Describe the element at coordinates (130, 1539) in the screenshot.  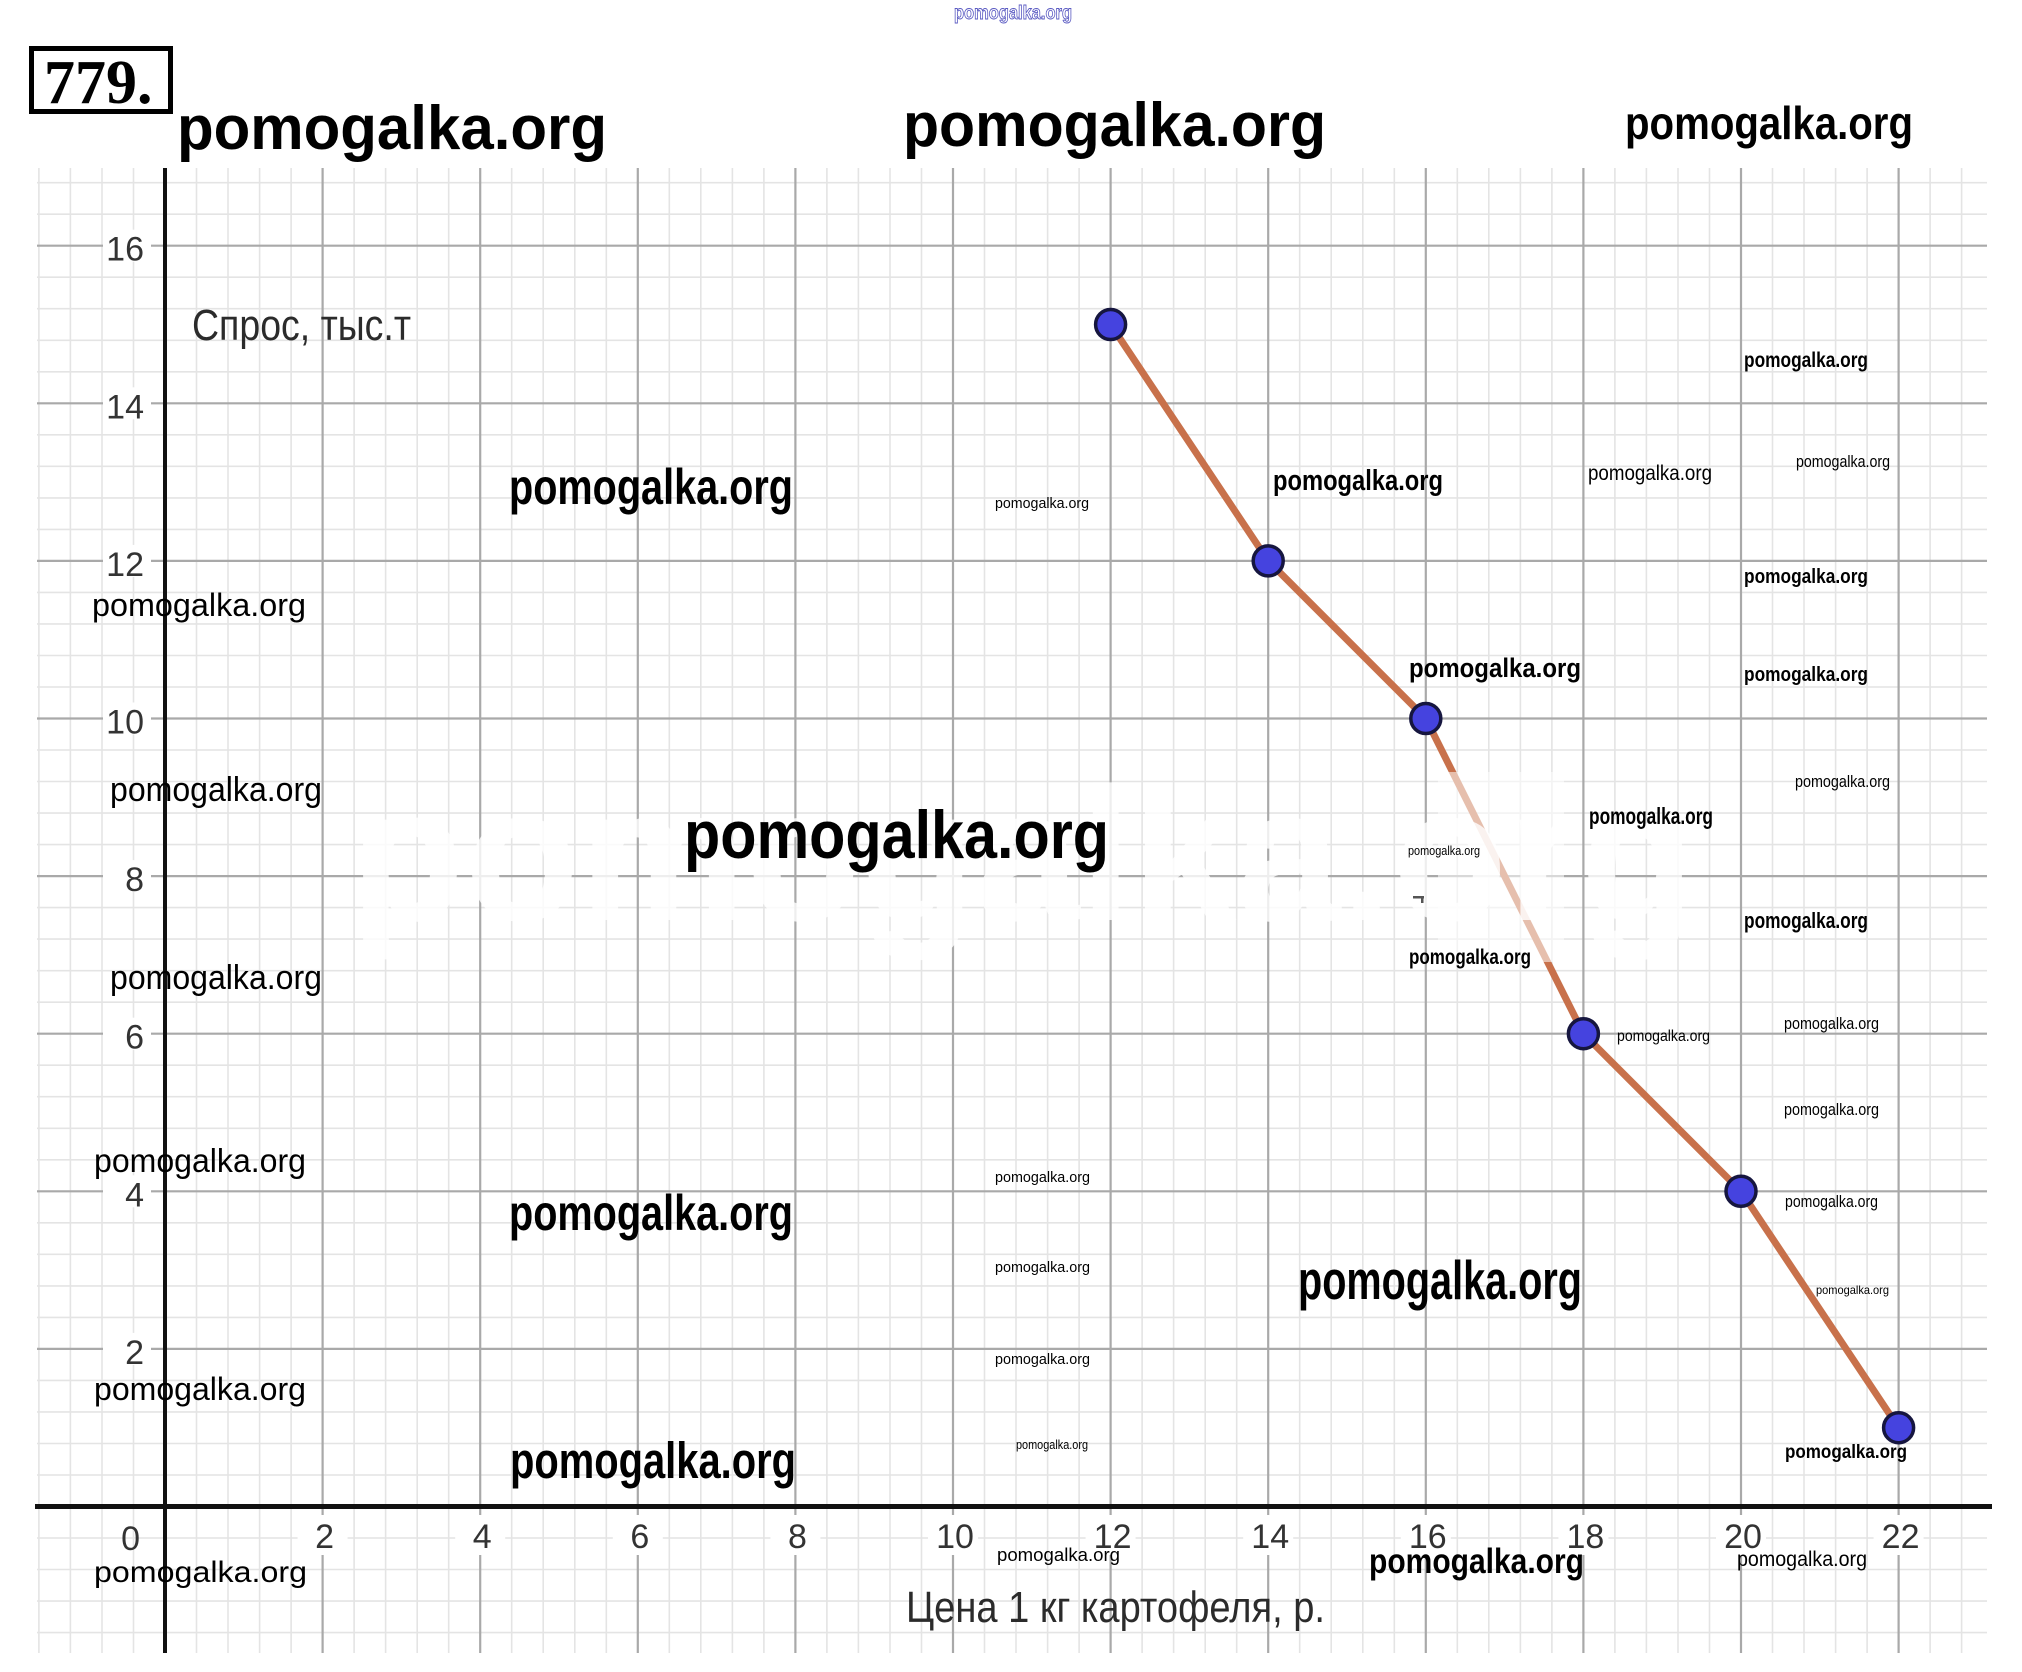
I see `svg-text: 0` at that location.